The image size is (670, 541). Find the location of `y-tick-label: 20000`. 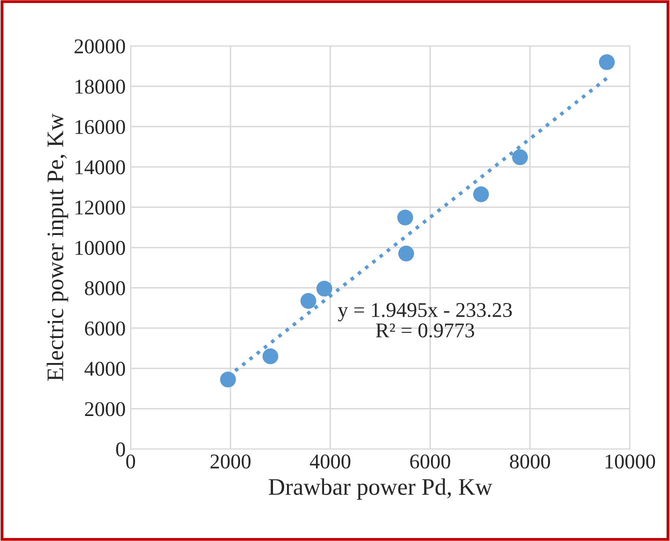

y-tick-label: 20000 is located at coordinates (99, 46).